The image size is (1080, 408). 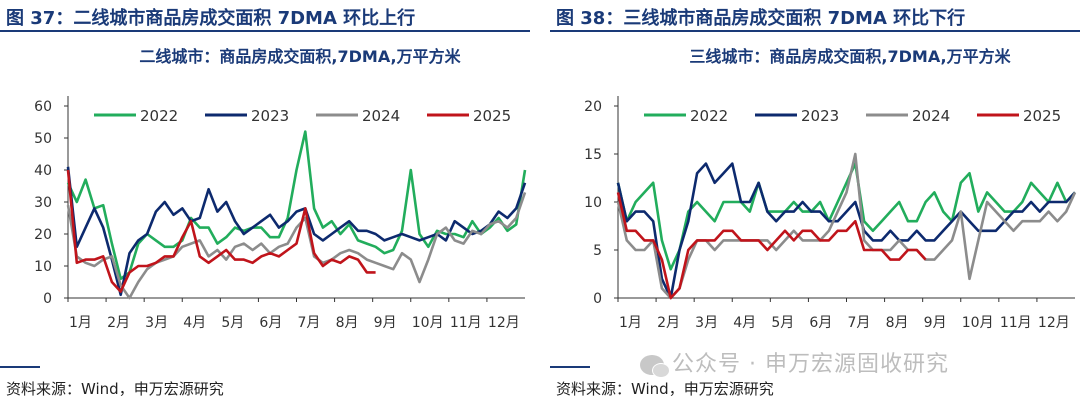 I want to click on chart-title: 三线城市：商品房成交面积,7DMA,万平方米, so click(x=850, y=56).